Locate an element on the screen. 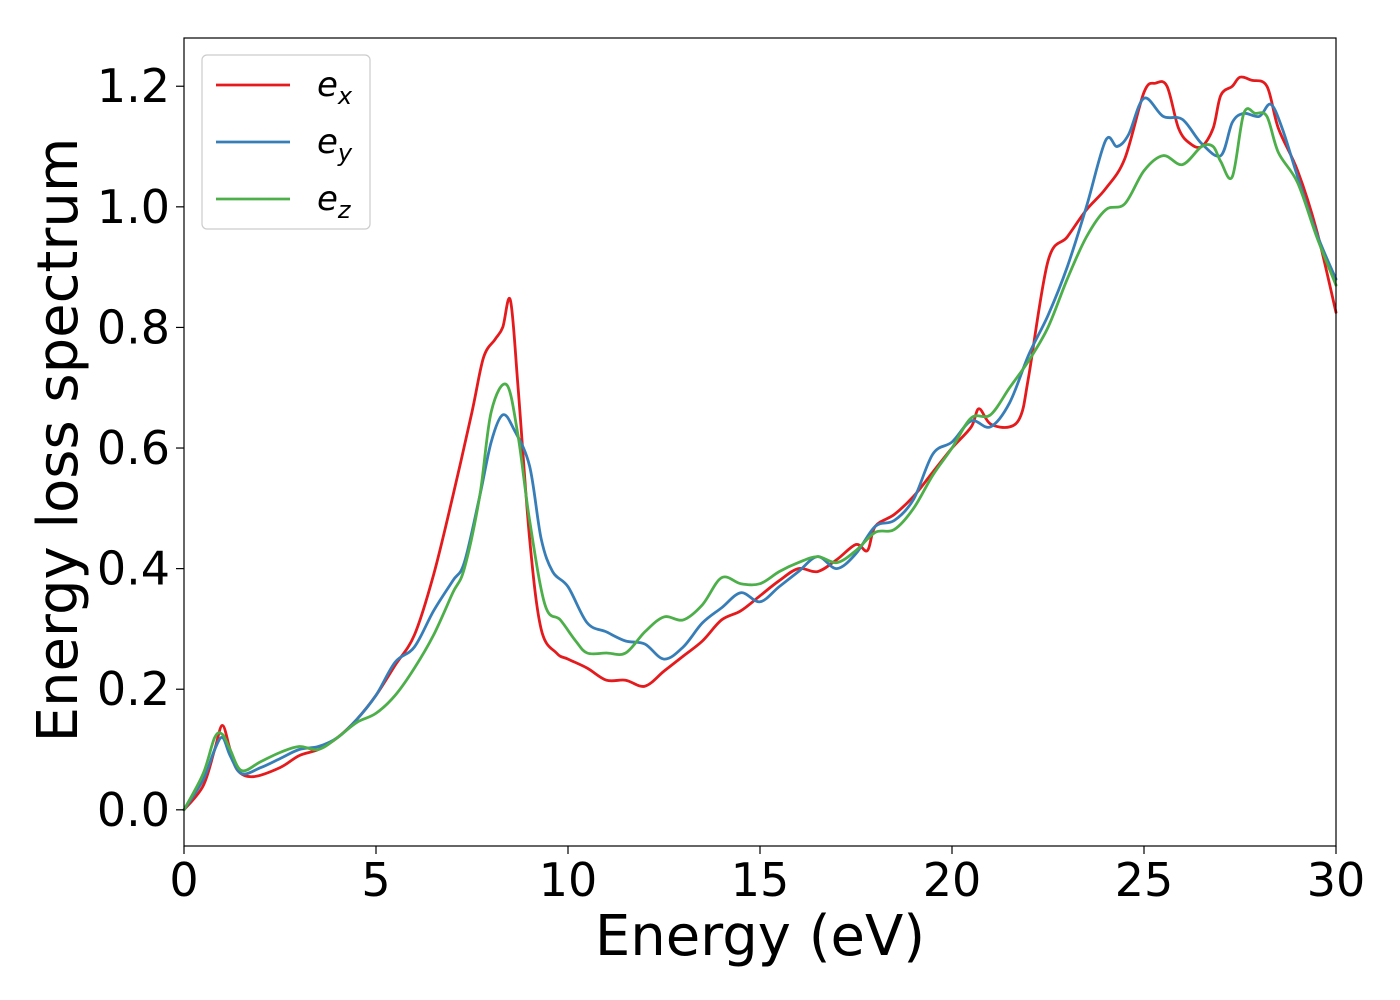 The height and width of the screenshot is (1000, 1400). y-tick-label: 0.6 is located at coordinates (133, 448).